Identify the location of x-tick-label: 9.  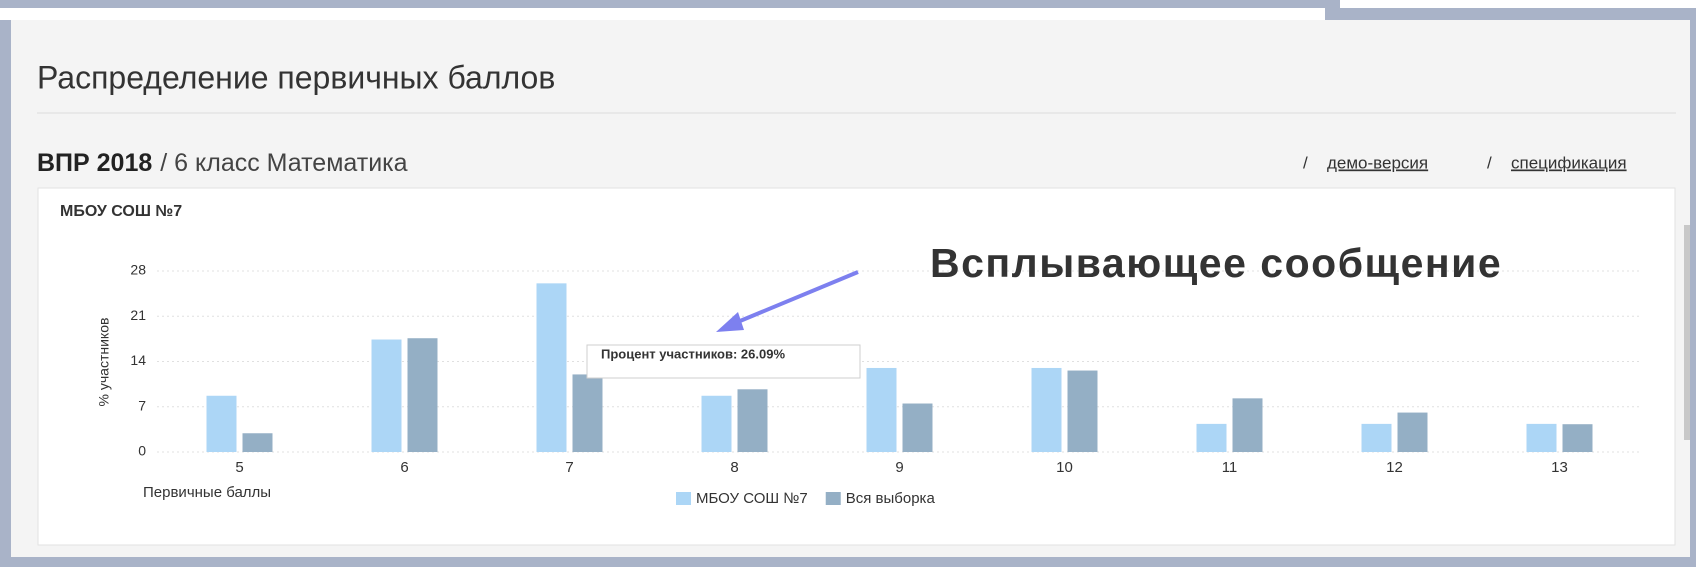
(899, 467).